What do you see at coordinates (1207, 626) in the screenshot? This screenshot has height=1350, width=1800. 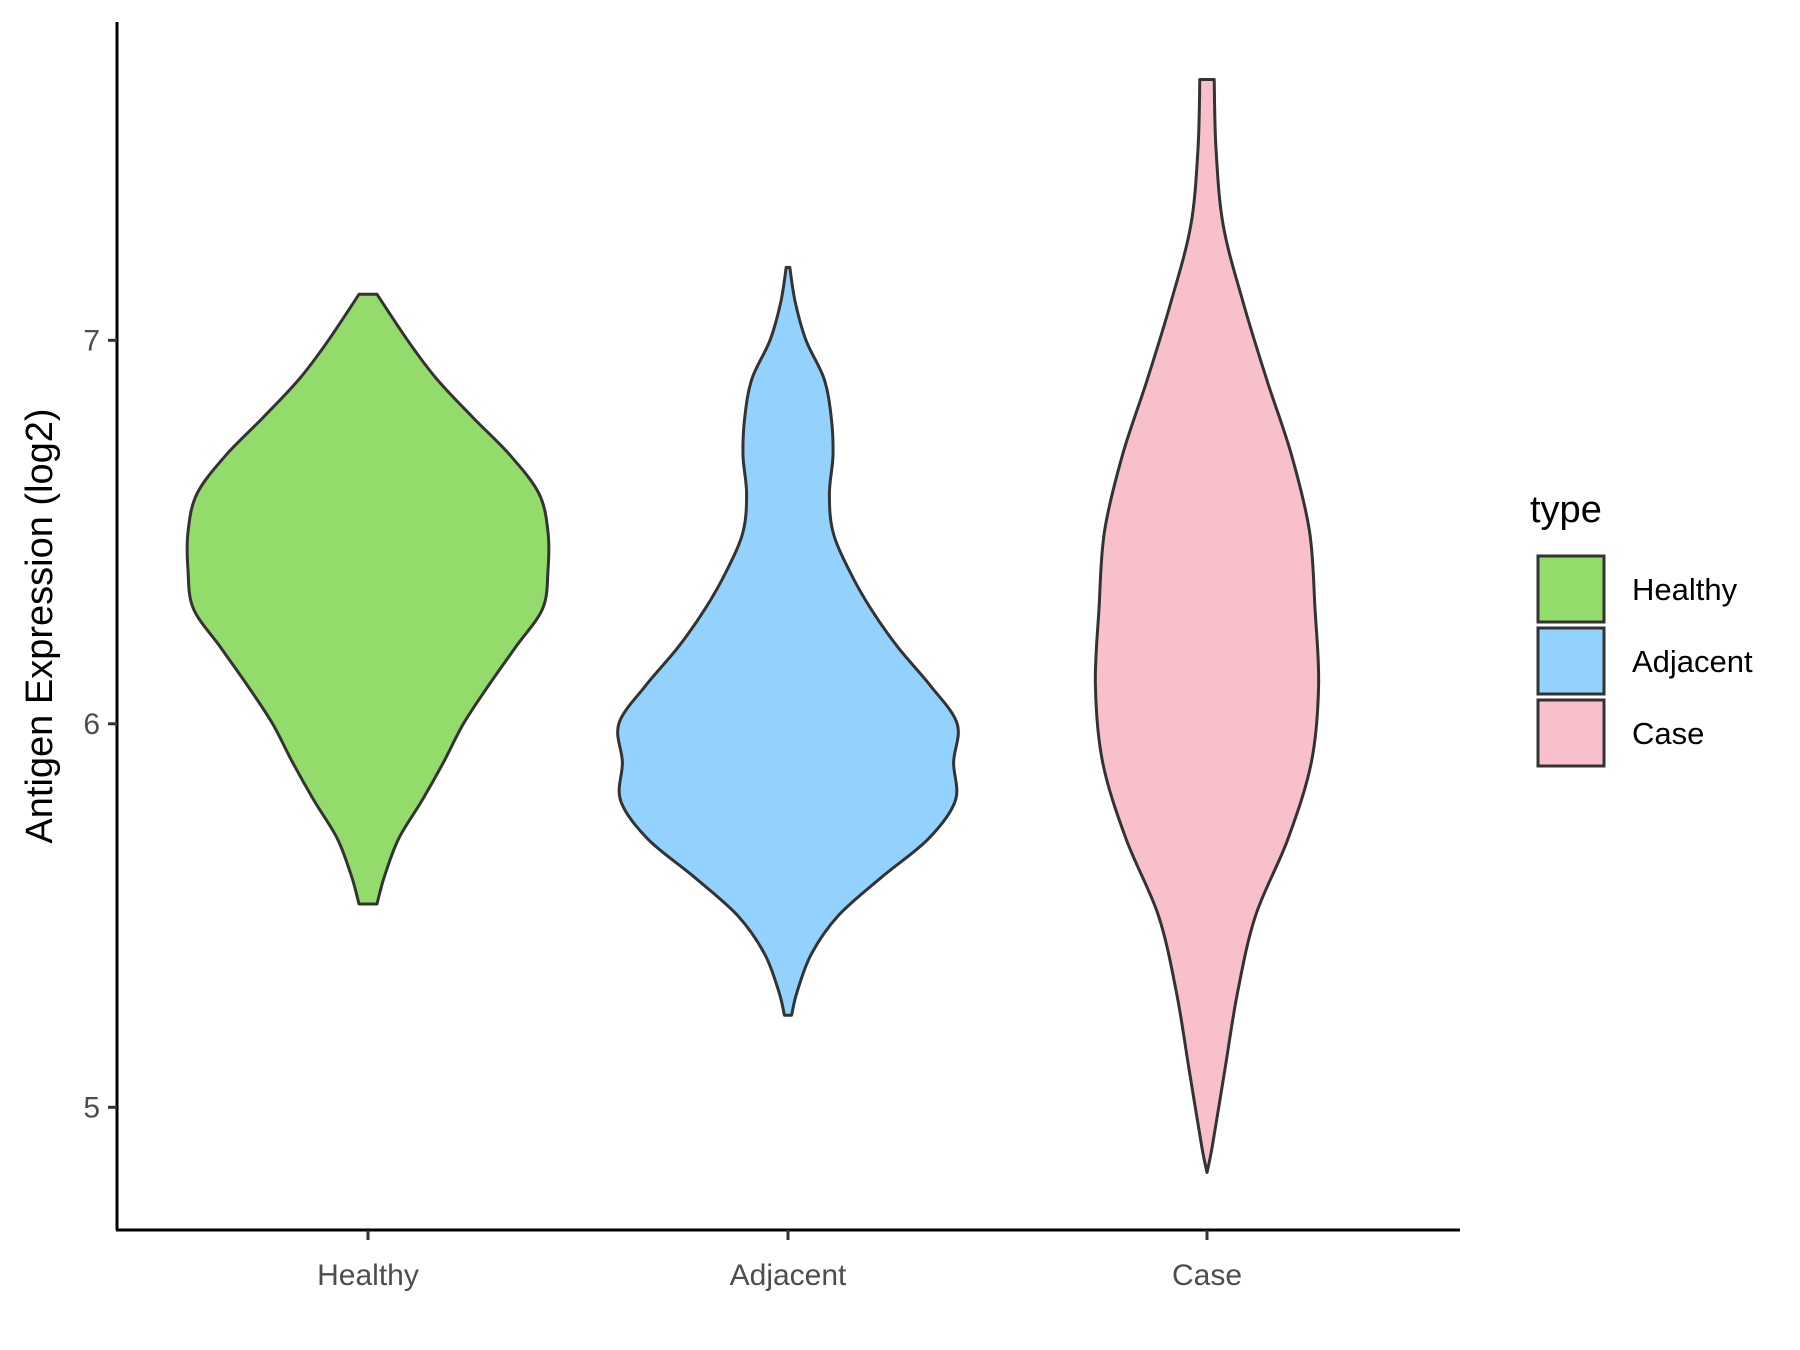 I see `violin-case` at bounding box center [1207, 626].